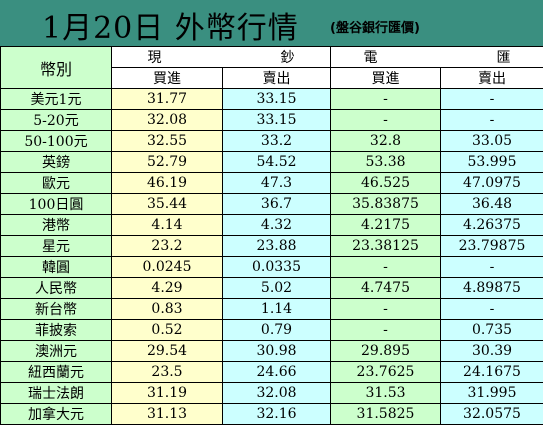  Describe the element at coordinates (154, 58) in the screenshot. I see `cash-group-char-1: 現` at that location.